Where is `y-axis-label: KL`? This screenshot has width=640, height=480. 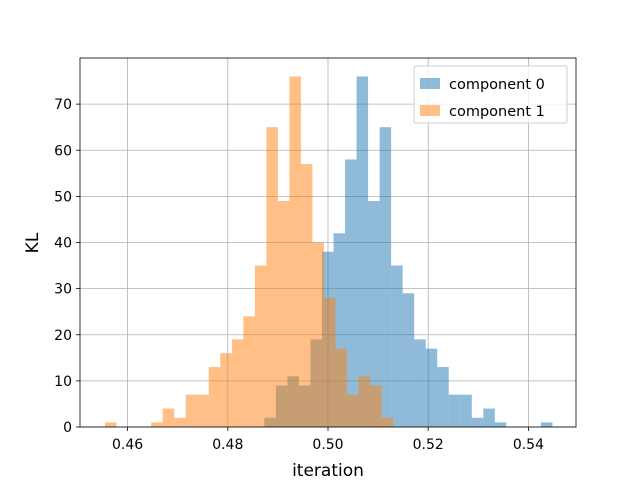 y-axis-label: KL is located at coordinates (33, 242).